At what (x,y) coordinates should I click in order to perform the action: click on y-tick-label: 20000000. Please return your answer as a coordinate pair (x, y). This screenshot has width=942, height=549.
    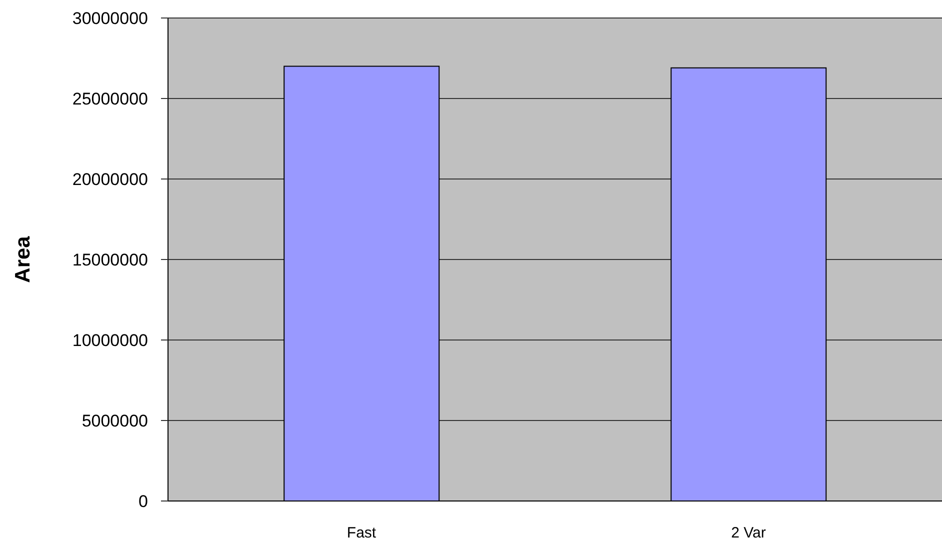
    Looking at the image, I should click on (110, 180).